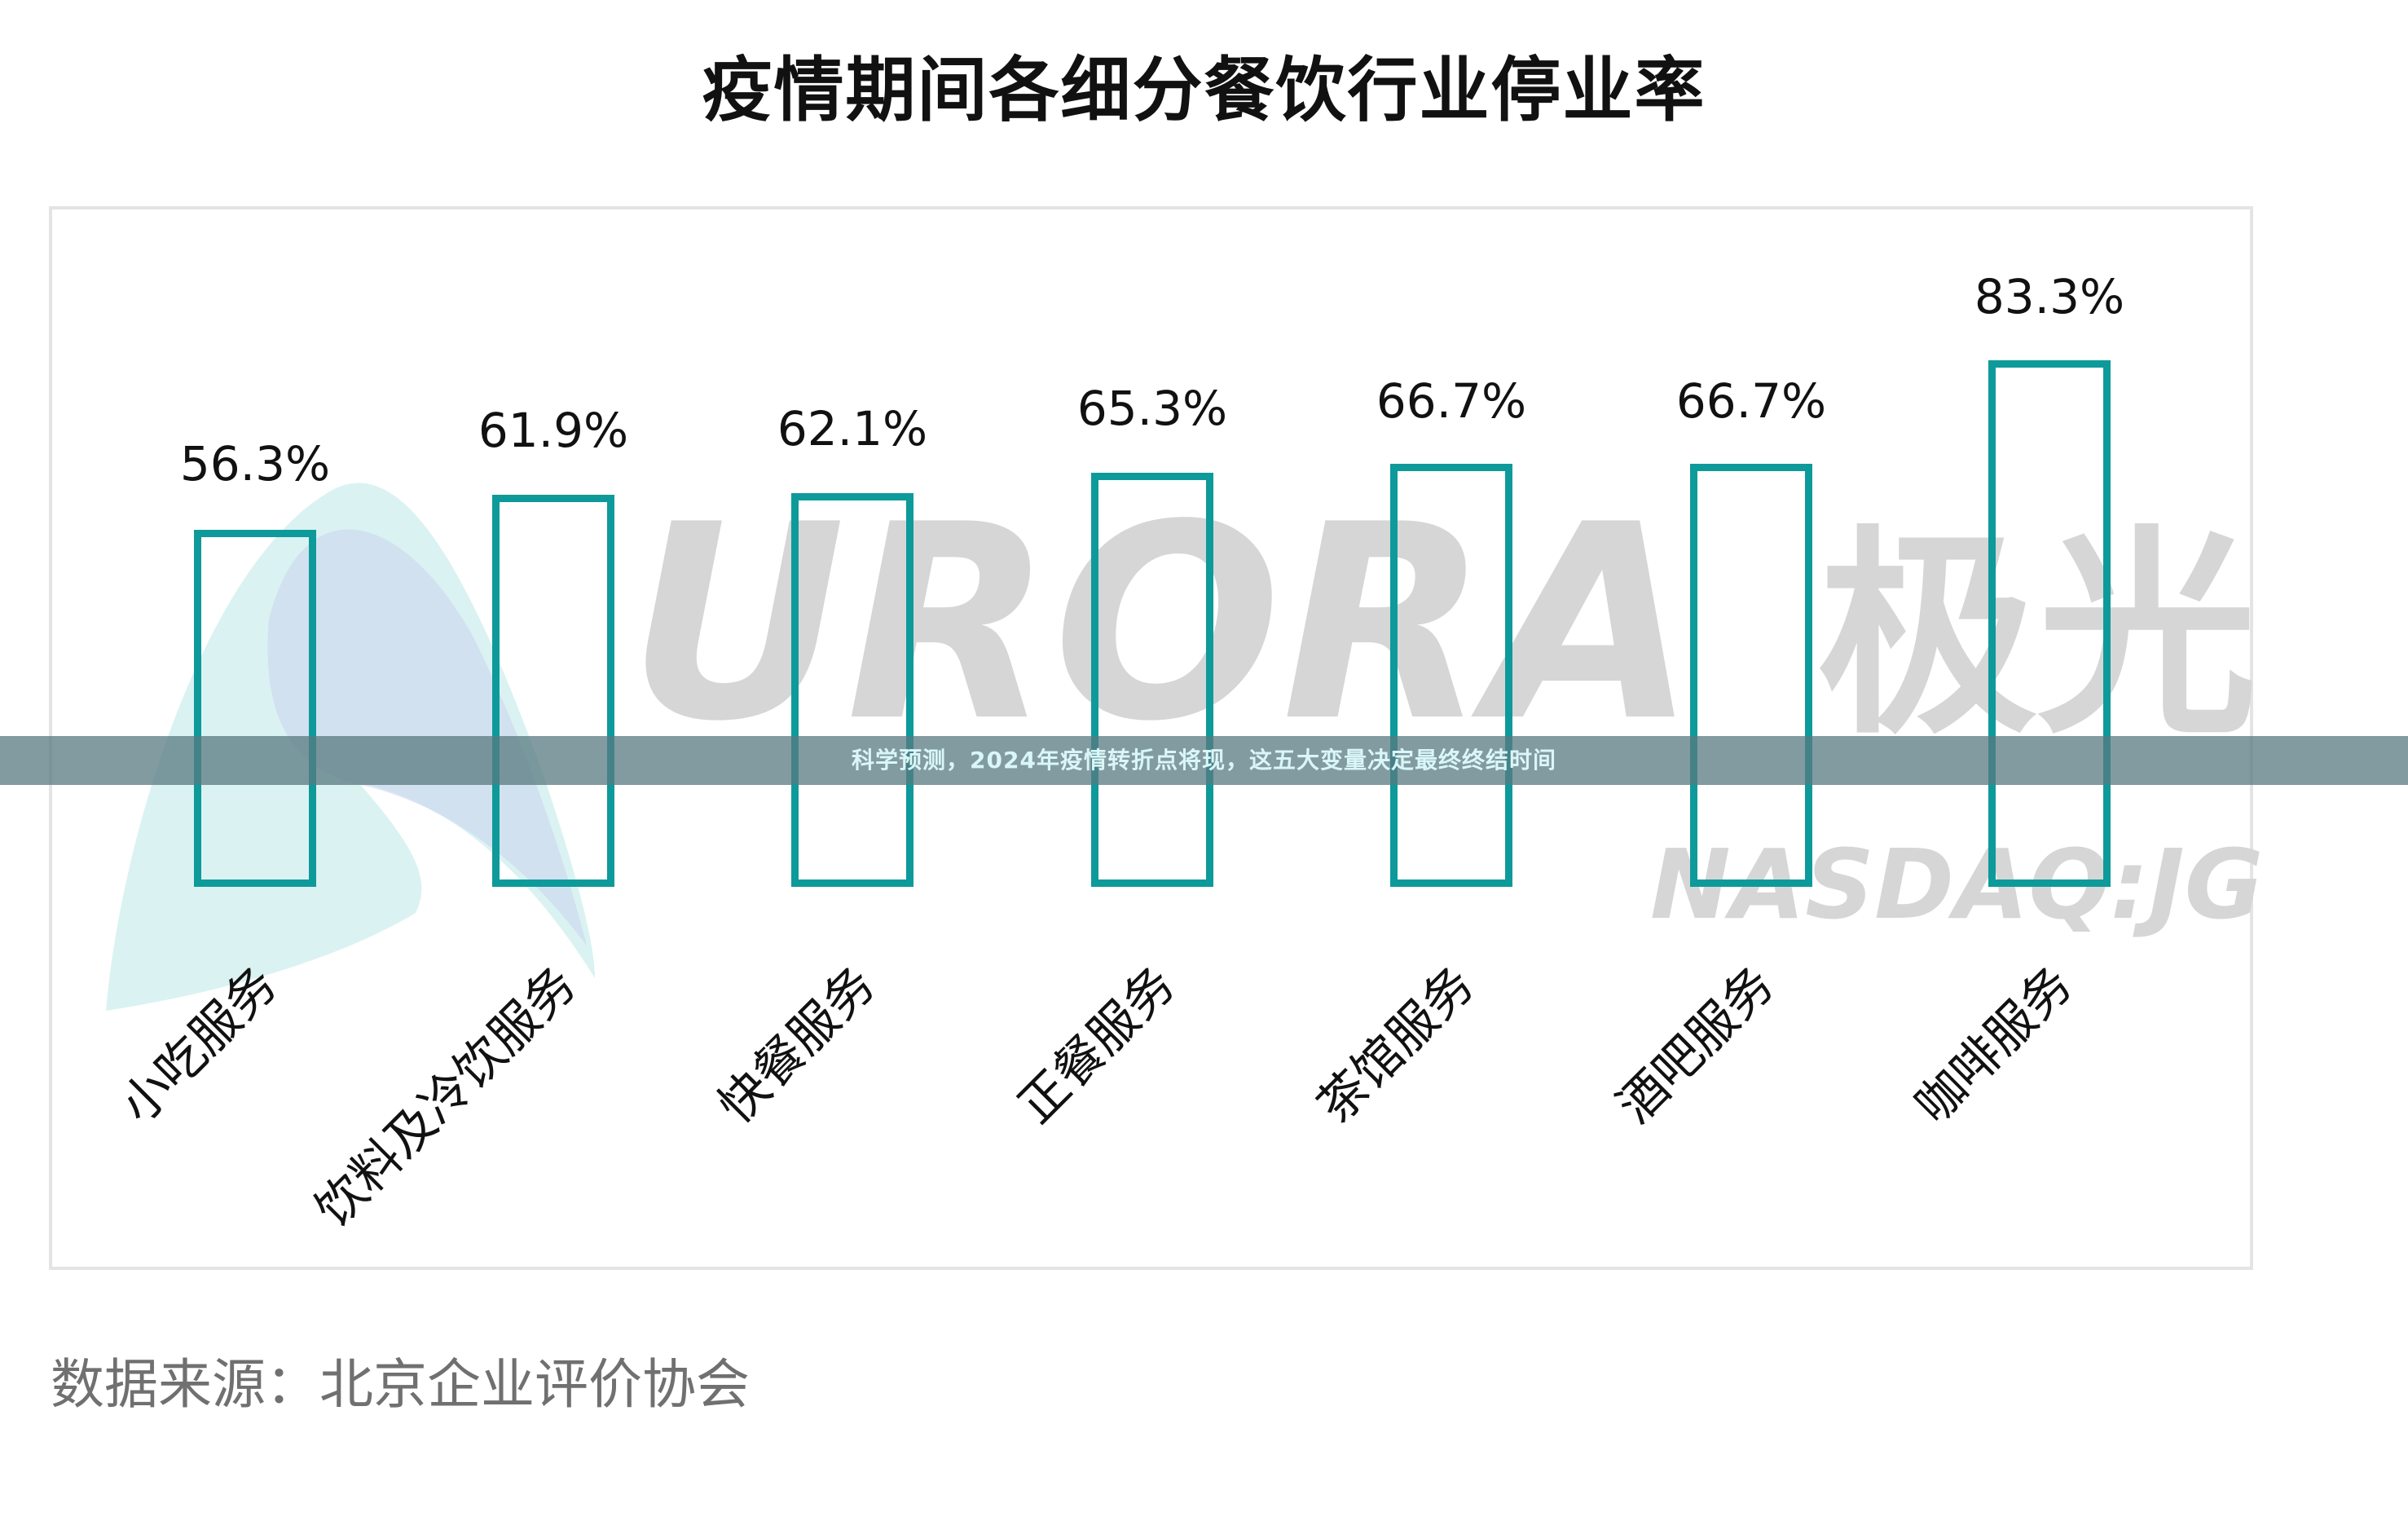 The width and height of the screenshot is (2408, 1521). I want to click on value-label-3: 65.3%, so click(1152, 408).